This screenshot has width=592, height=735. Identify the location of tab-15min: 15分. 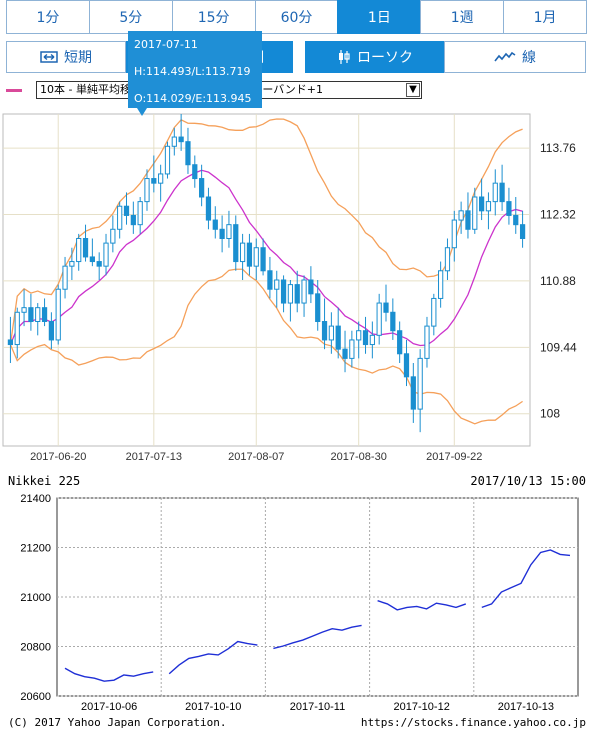
(213, 17).